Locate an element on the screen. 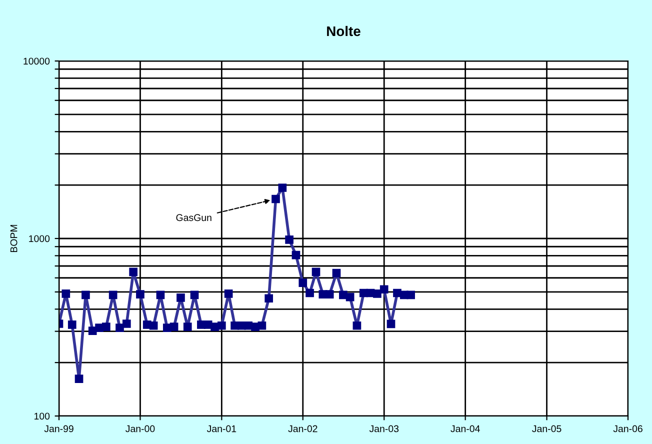 The height and width of the screenshot is (444, 652). x-tick-label: Jan-00 is located at coordinates (140, 428).